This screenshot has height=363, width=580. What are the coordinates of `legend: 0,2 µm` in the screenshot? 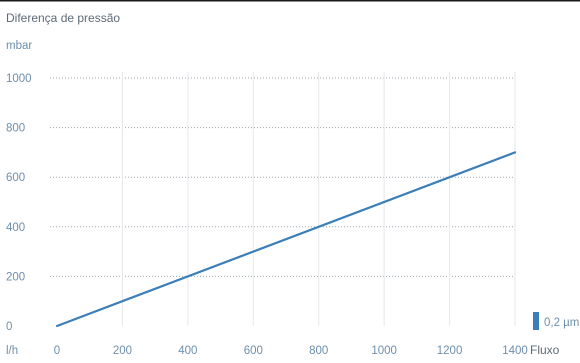 It's located at (556, 321).